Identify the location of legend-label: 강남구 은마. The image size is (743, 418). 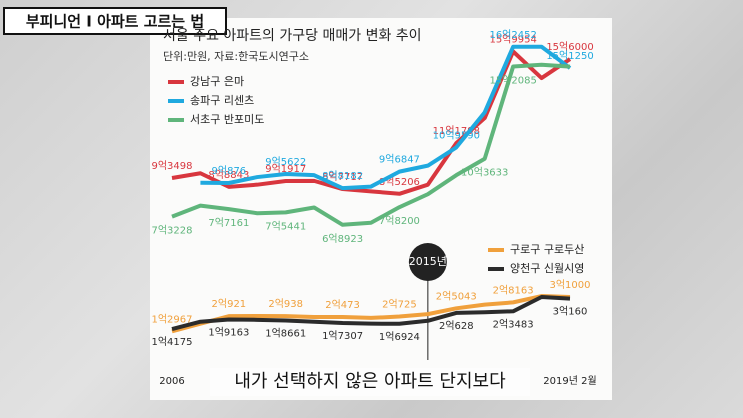
(217, 81).